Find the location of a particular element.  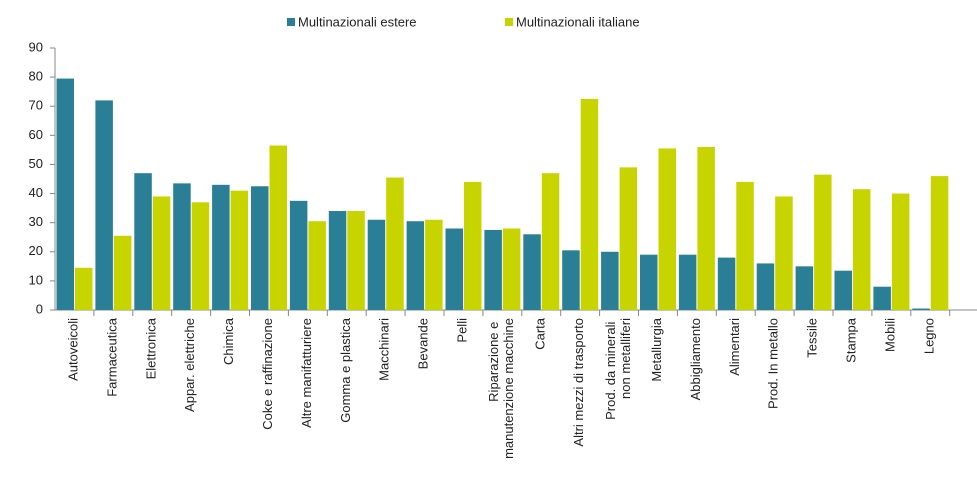

x-tick-label: Altri mezzi di trasporto is located at coordinates (579, 382).